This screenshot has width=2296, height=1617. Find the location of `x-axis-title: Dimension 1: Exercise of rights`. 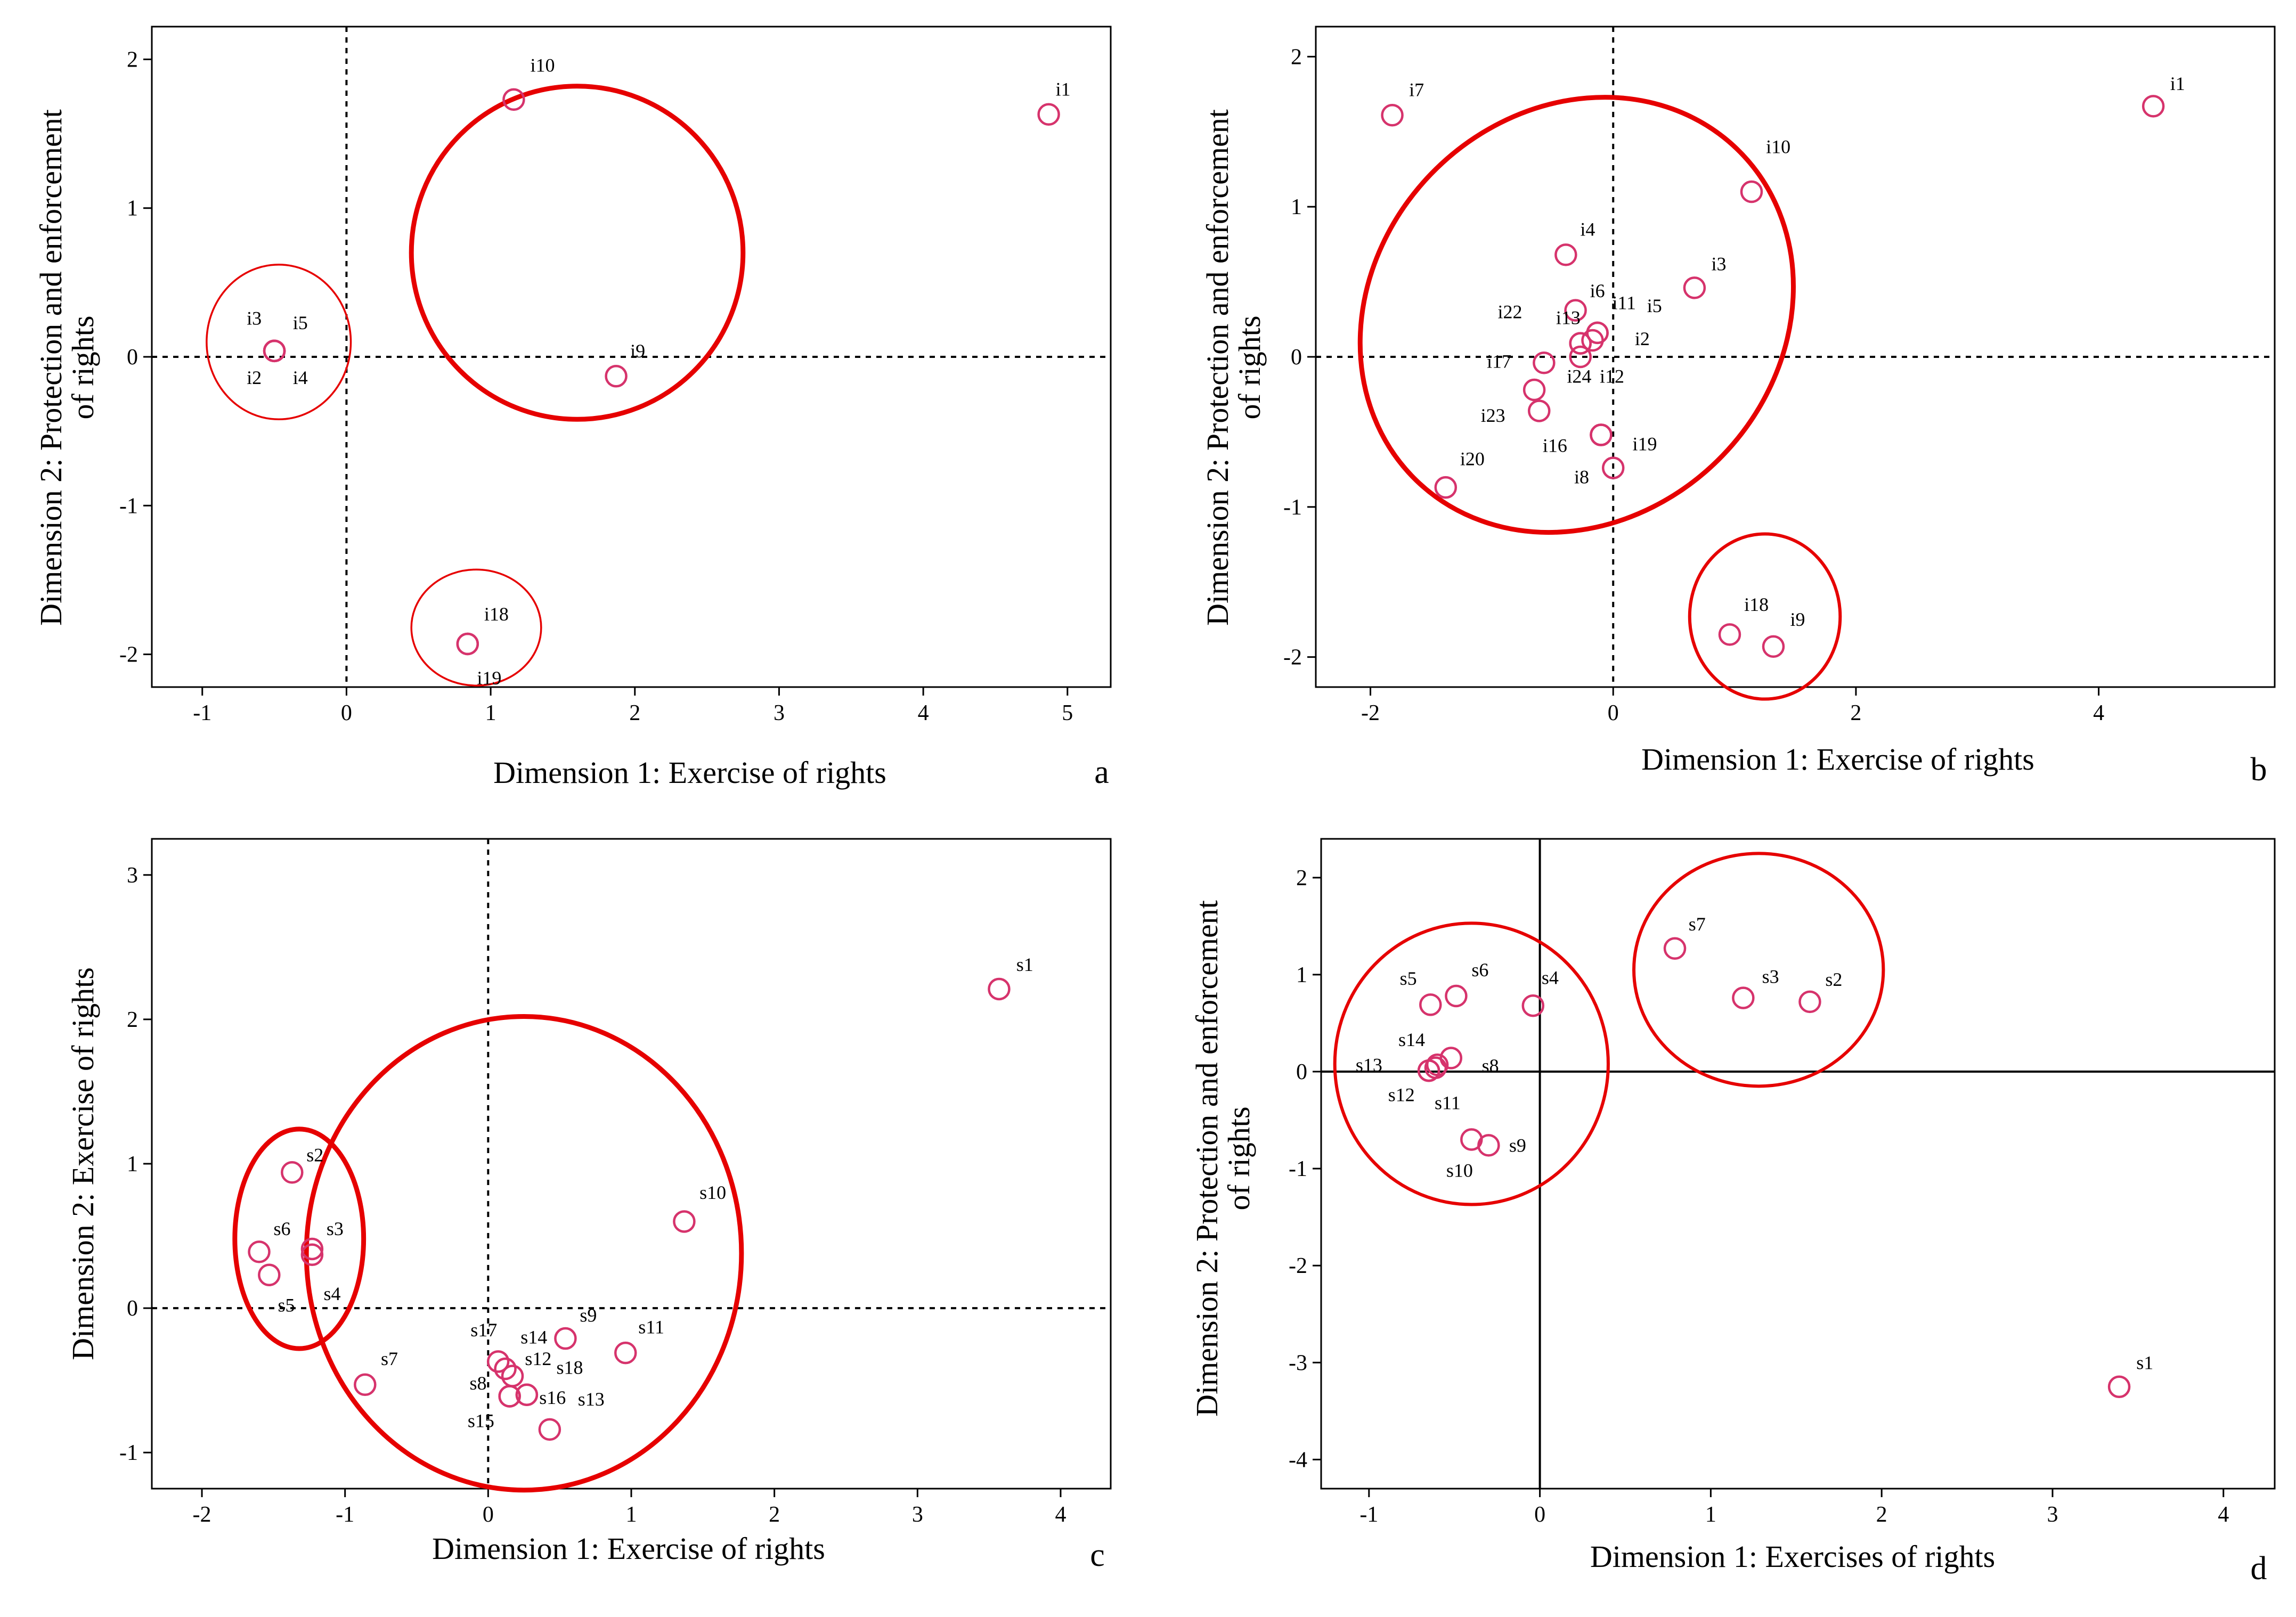

x-axis-title: Dimension 1: Exercise of rights is located at coordinates (689, 773).